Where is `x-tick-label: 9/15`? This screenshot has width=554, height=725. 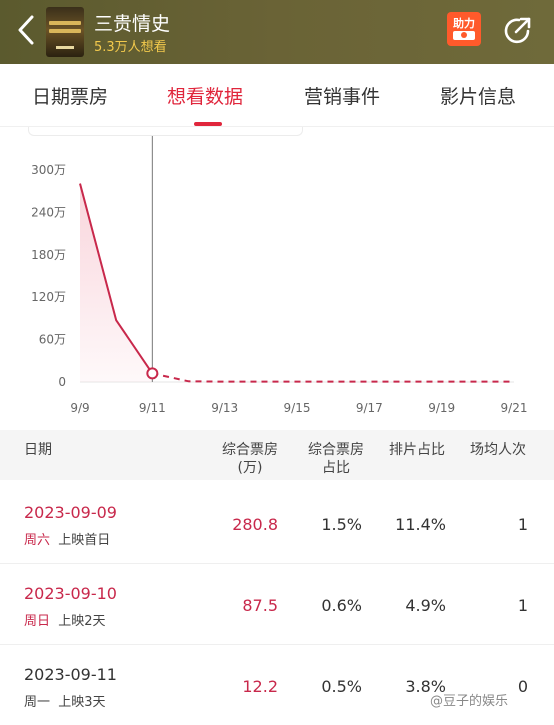 x-tick-label: 9/15 is located at coordinates (297, 408).